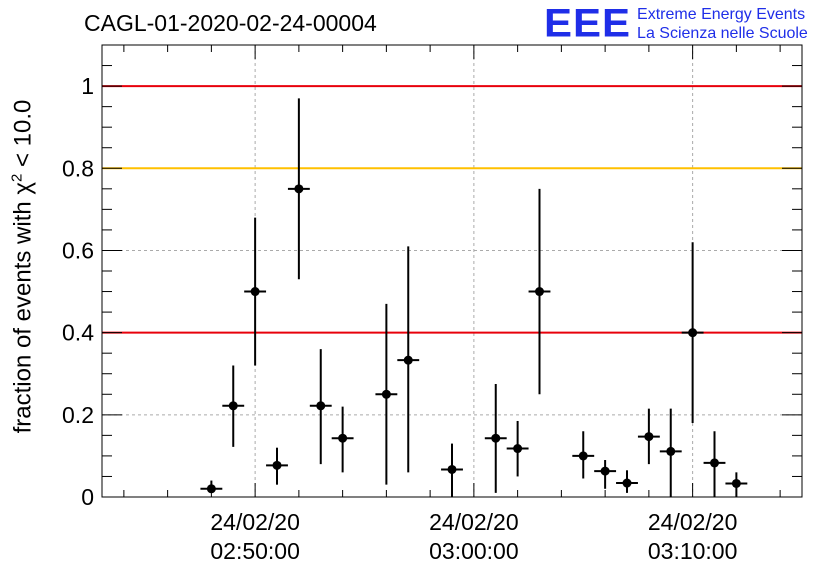 The height and width of the screenshot is (572, 836). What do you see at coordinates (87, 86) in the screenshot?
I see `y-tick-label: 1` at bounding box center [87, 86].